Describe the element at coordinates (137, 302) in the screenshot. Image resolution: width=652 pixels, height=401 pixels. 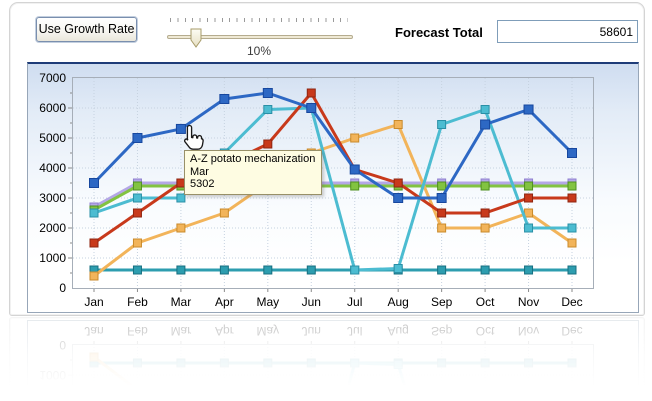
I see `x-tick-label: Feb` at that location.